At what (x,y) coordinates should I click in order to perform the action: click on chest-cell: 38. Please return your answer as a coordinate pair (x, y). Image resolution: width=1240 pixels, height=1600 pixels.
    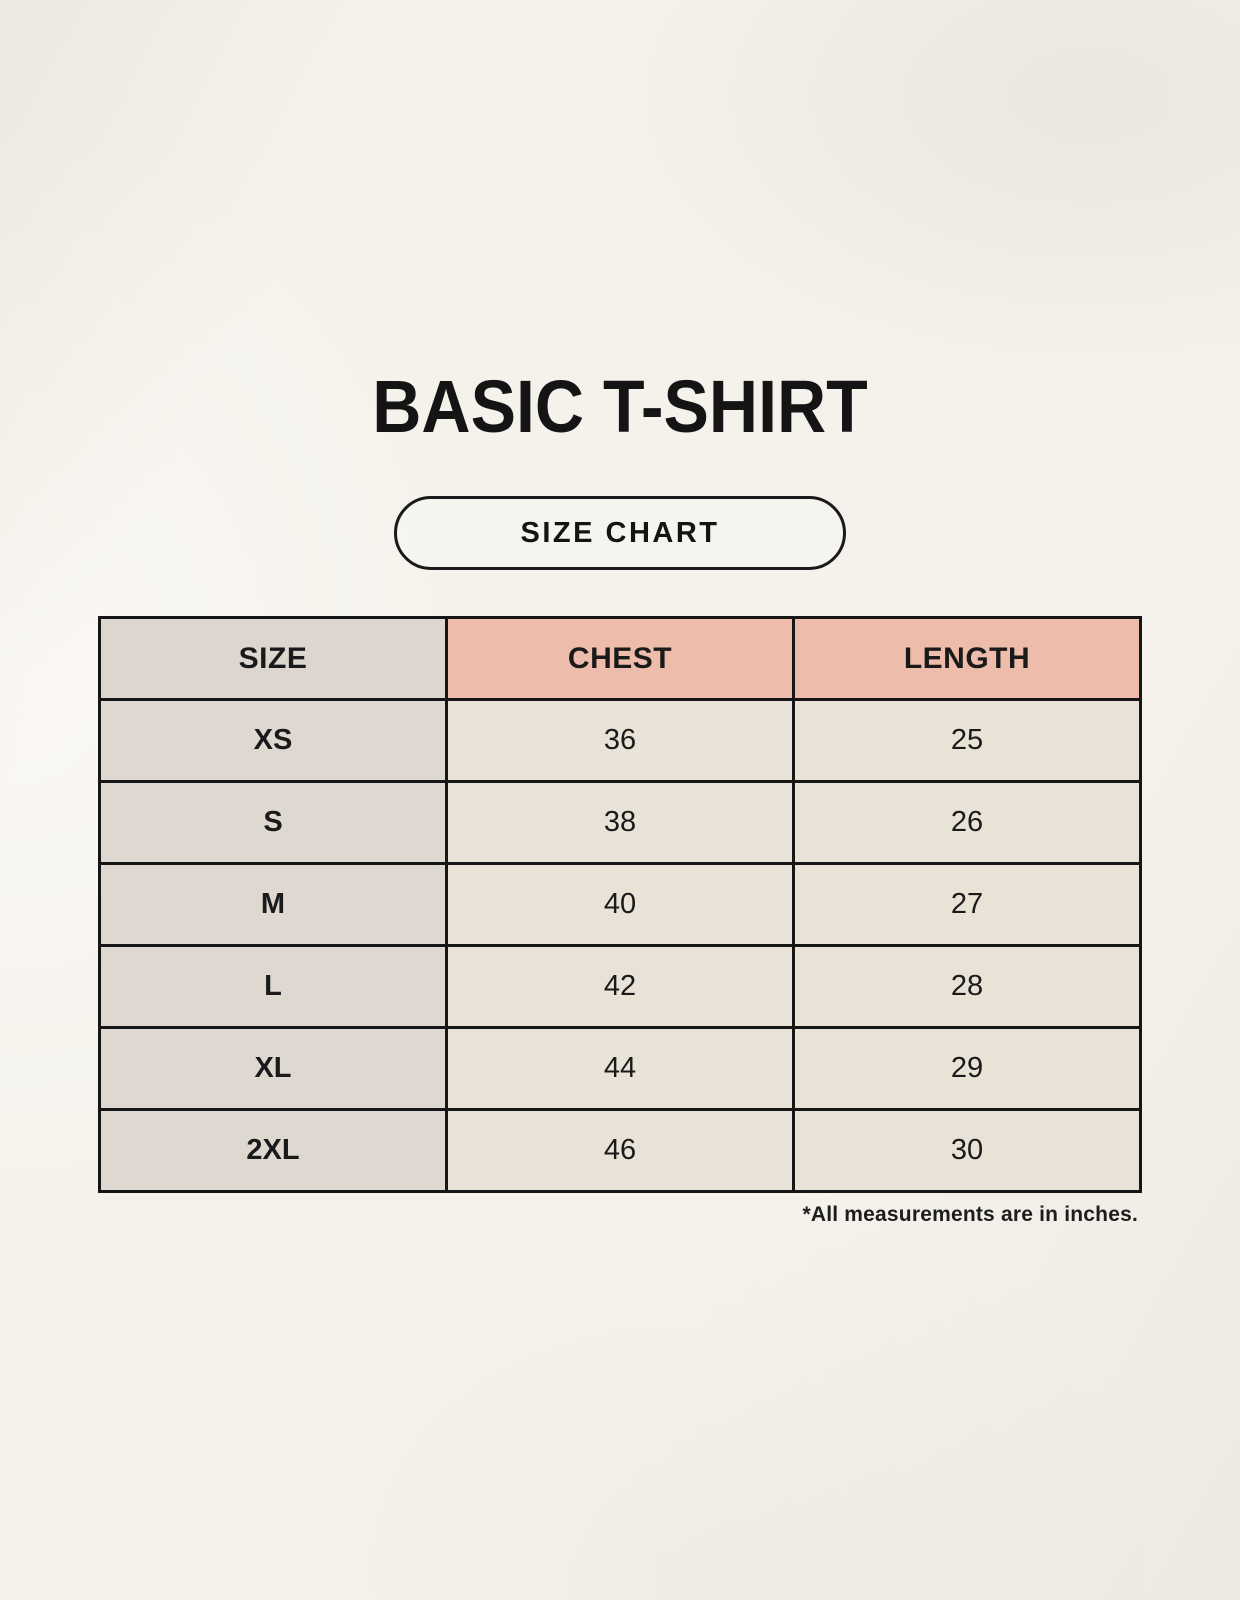
    Looking at the image, I should click on (620, 822).